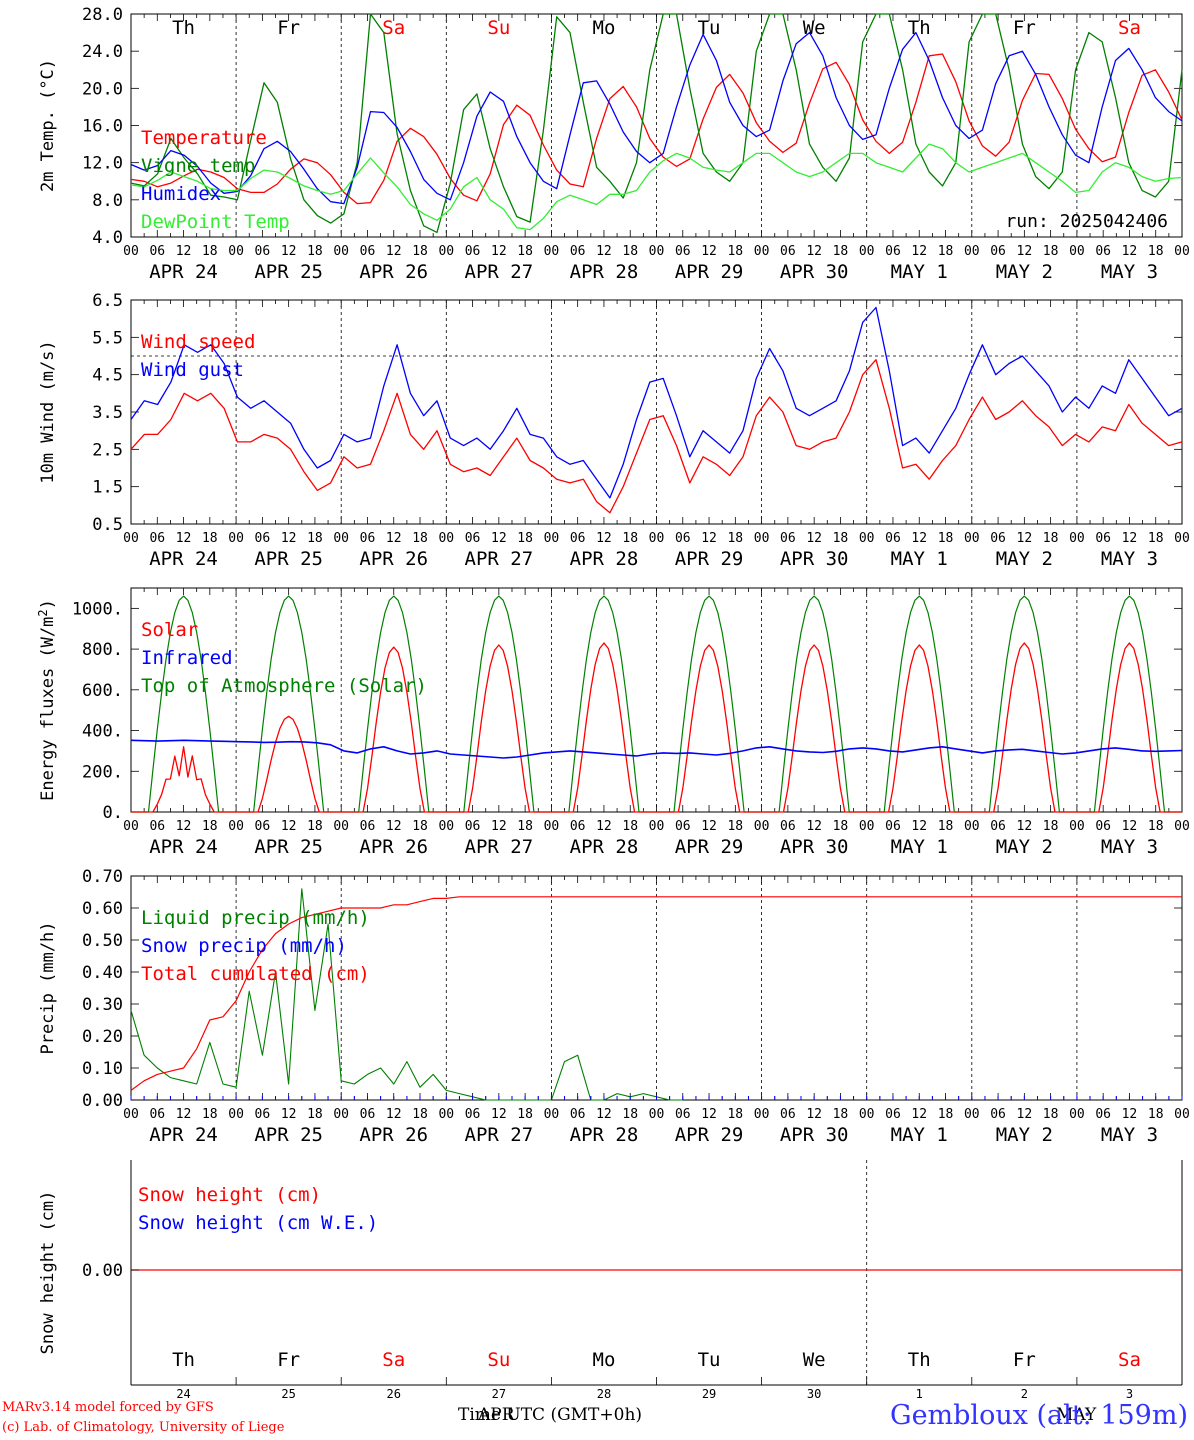 This screenshot has width=1194, height=1440. Describe the element at coordinates (288, 847) in the screenshot. I see `date-label: APR 25` at that location.